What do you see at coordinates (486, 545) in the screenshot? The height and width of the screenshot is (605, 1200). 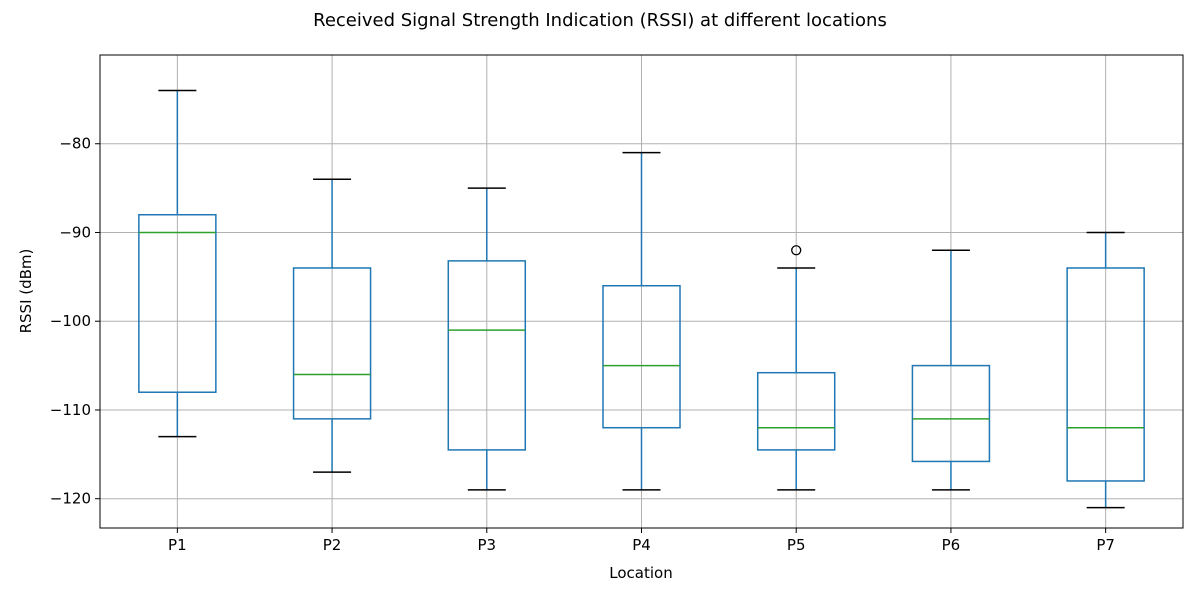 I see `x-tick-label: P3` at bounding box center [486, 545].